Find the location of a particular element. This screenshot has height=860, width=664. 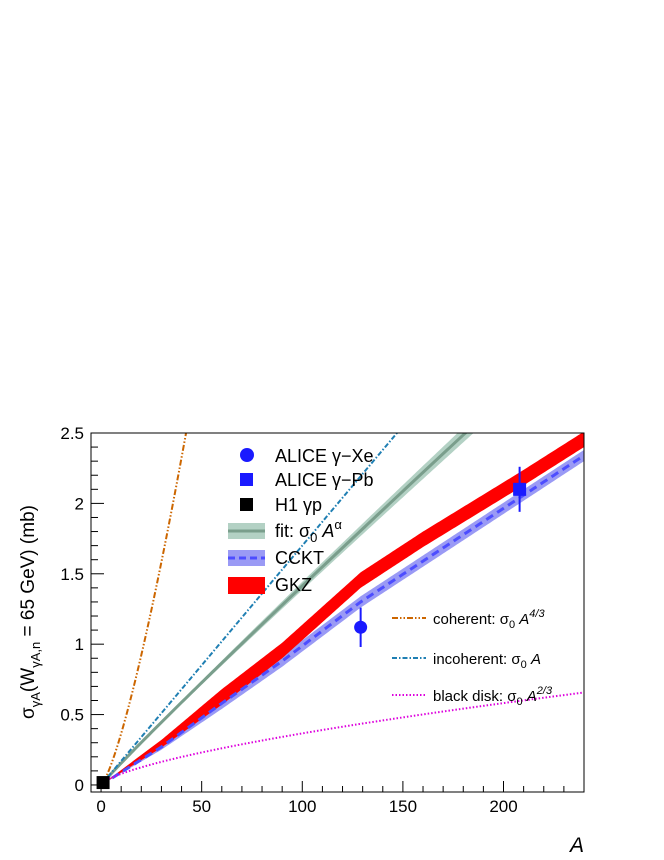

x-axis-label: A is located at coordinates (576, 845).